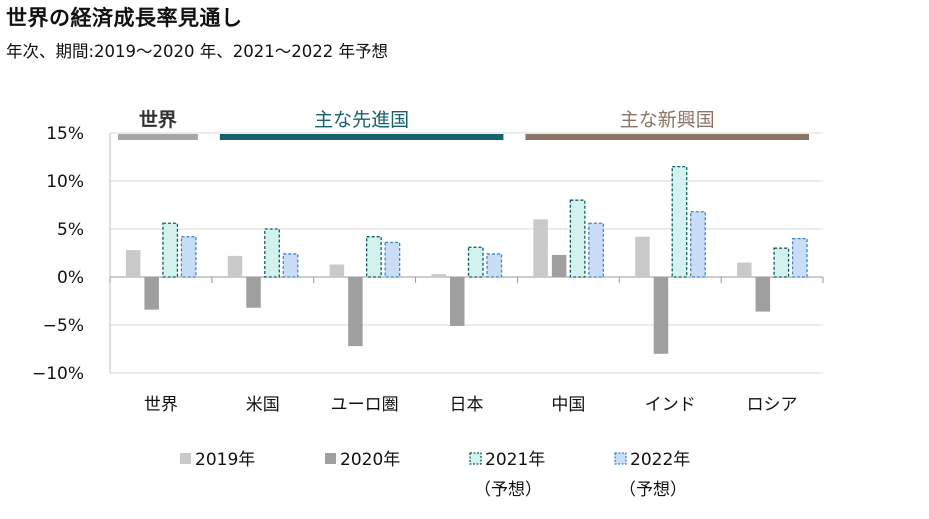  I want to click on x-tick-label: ユーロ圏, so click(365, 405).